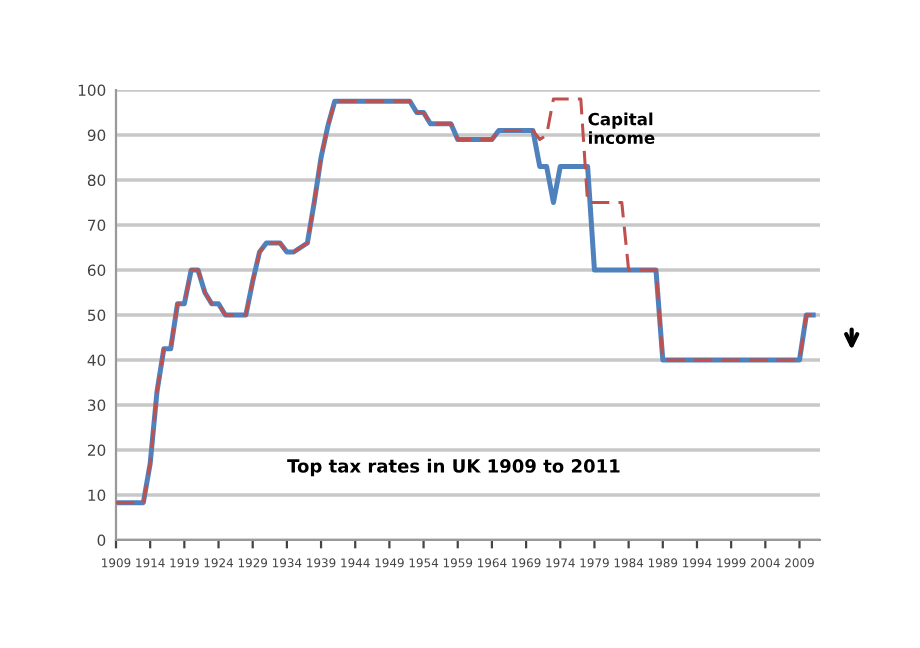 This screenshot has width=920, height=648. I want to click on text: Top tax rates in UK 1909 to 2011, so click(453, 467).